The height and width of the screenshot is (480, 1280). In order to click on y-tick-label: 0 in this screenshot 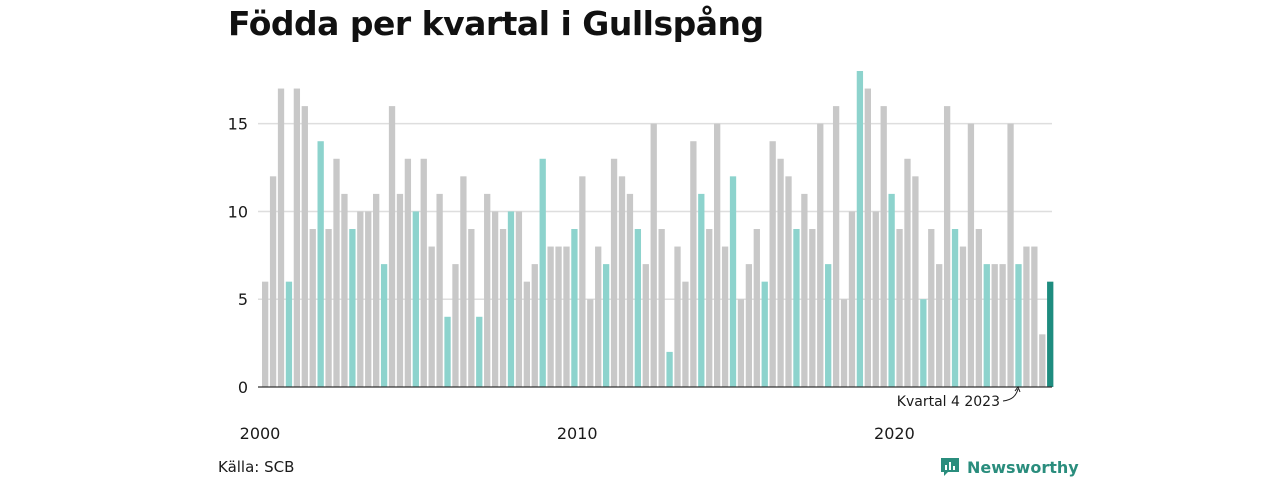, I will do `click(243, 387)`.